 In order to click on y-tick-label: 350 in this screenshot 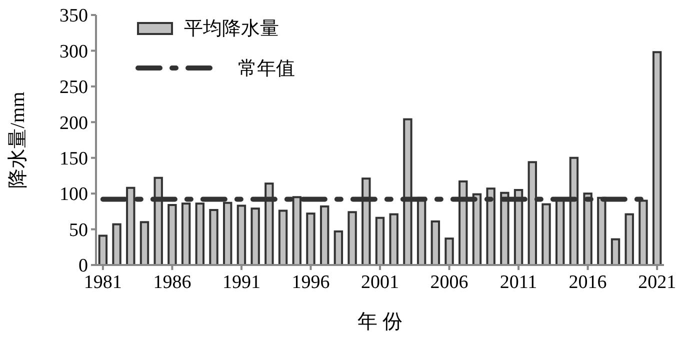, I will do `click(74, 16)`.